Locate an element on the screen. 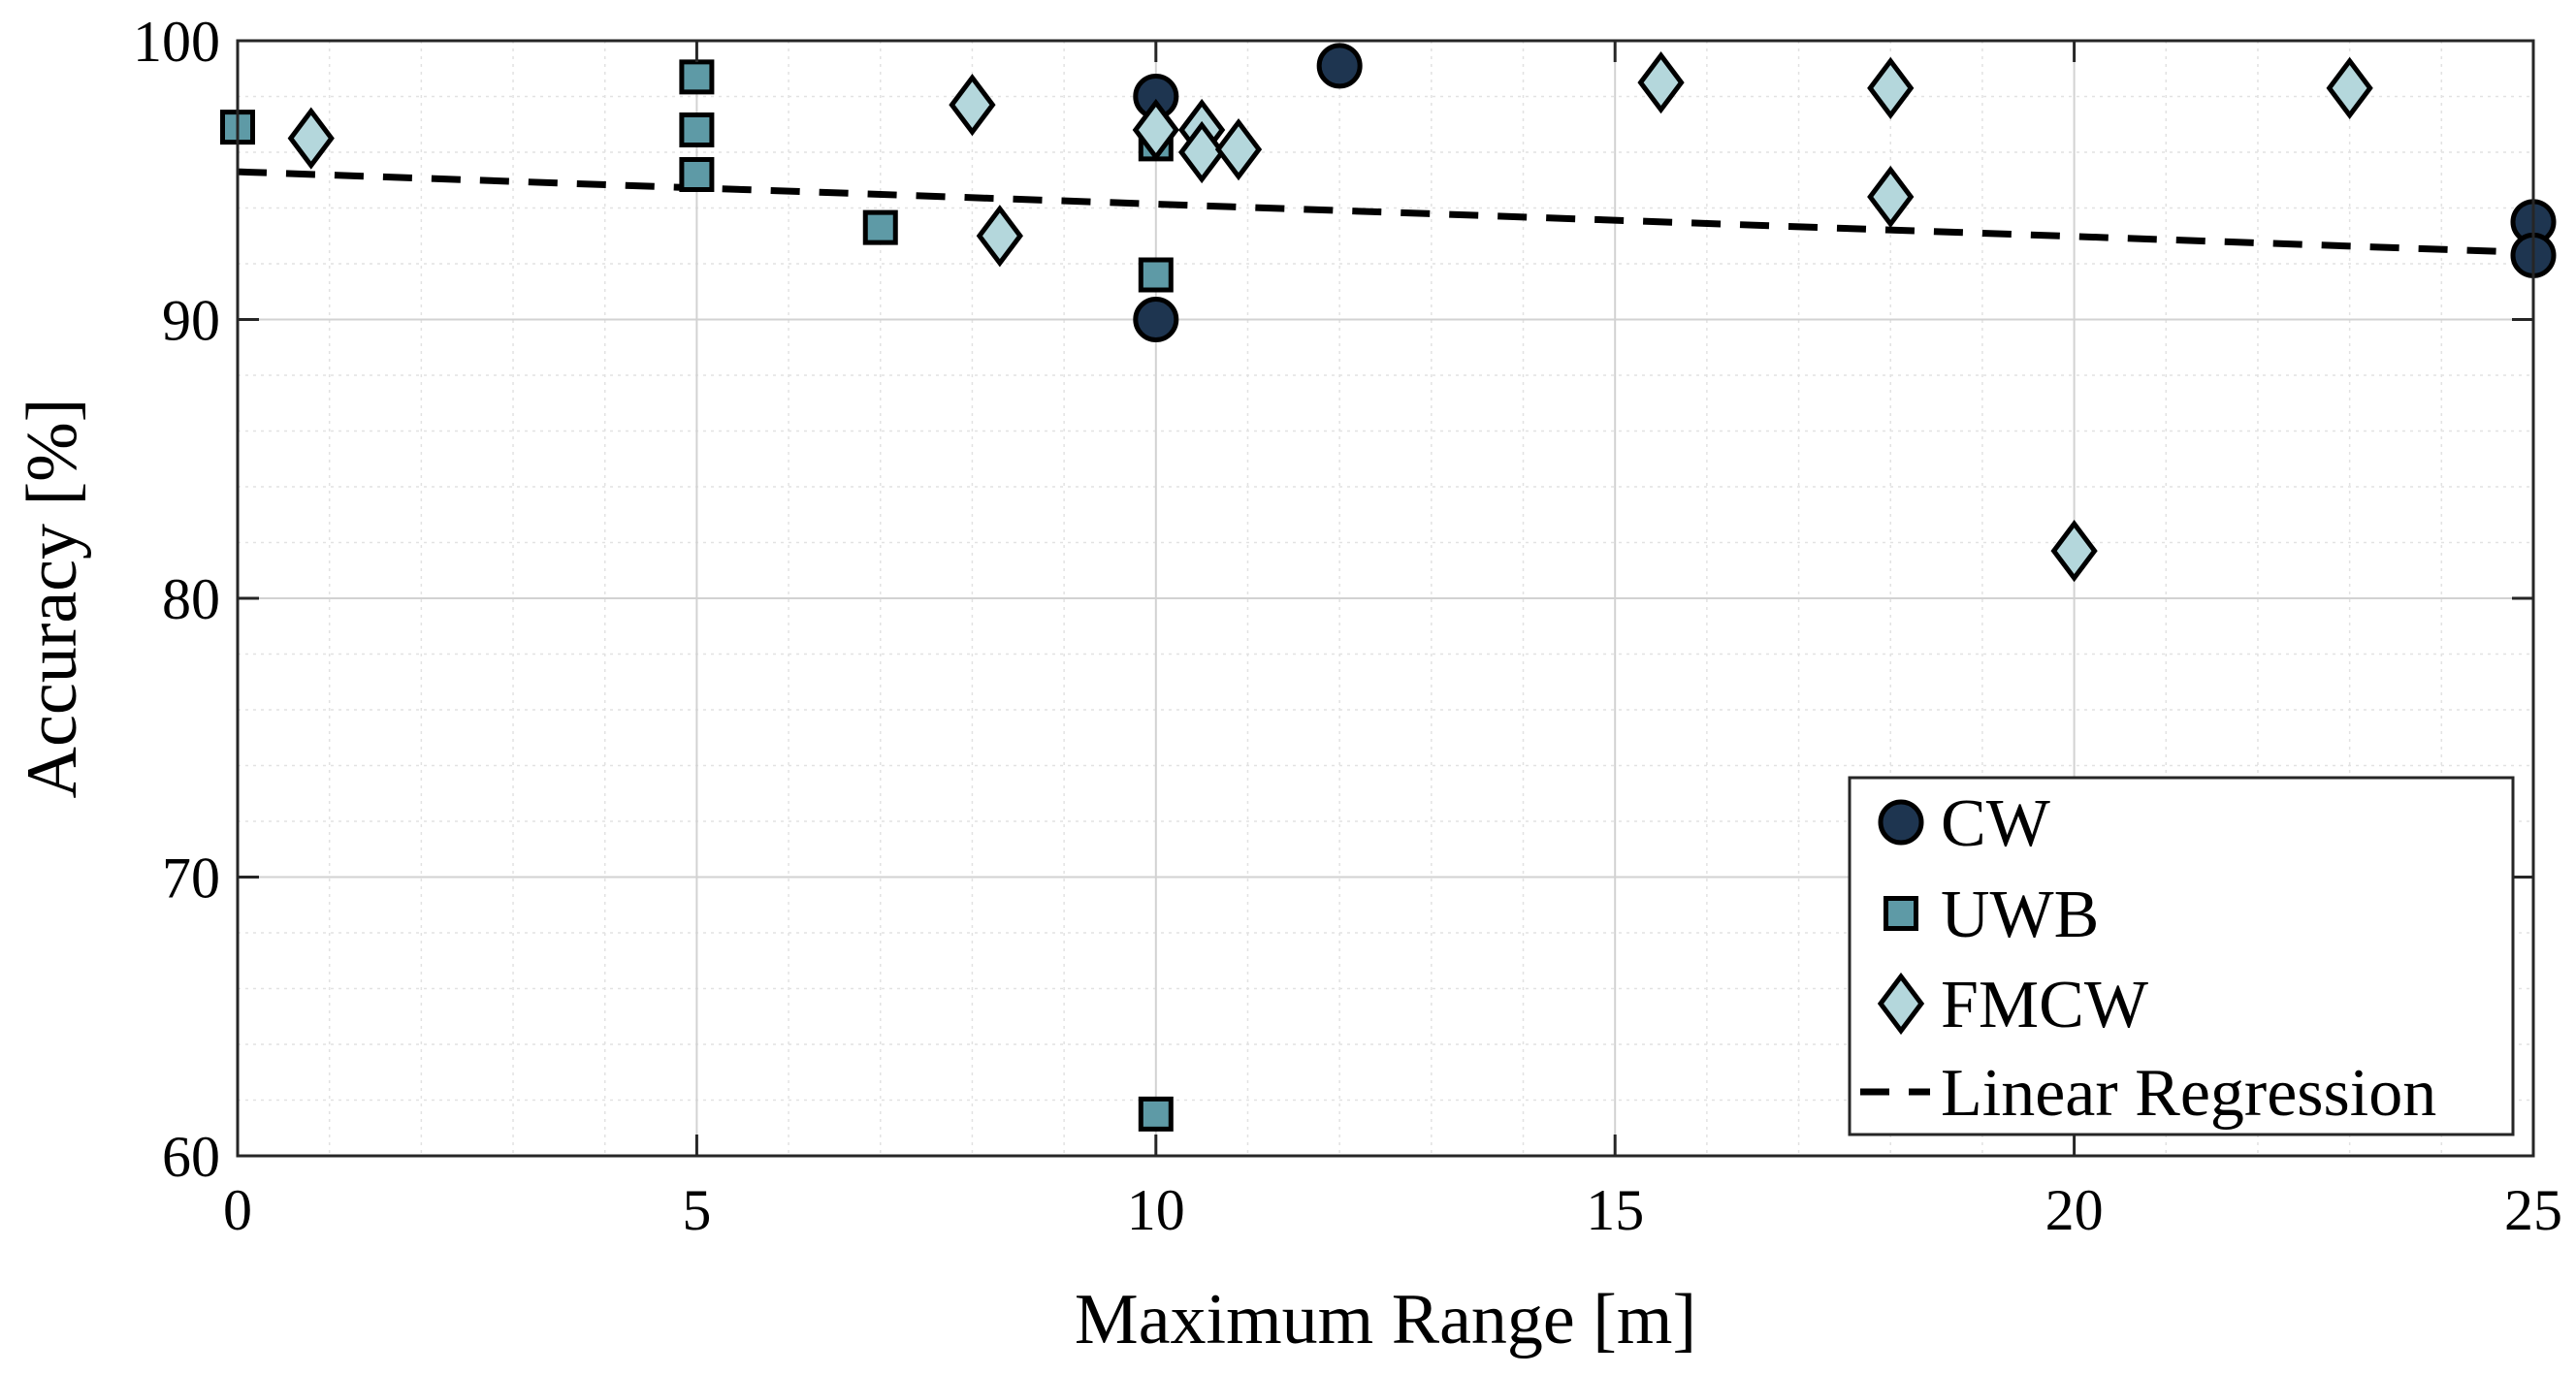 This screenshot has width=2576, height=1375. y-axis-title: Accuracy [%] is located at coordinates (52, 599).